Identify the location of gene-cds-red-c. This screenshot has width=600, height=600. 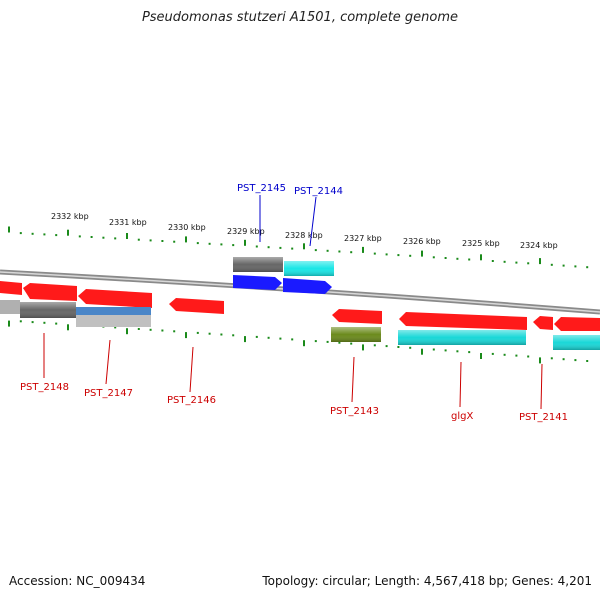
(357, 316).